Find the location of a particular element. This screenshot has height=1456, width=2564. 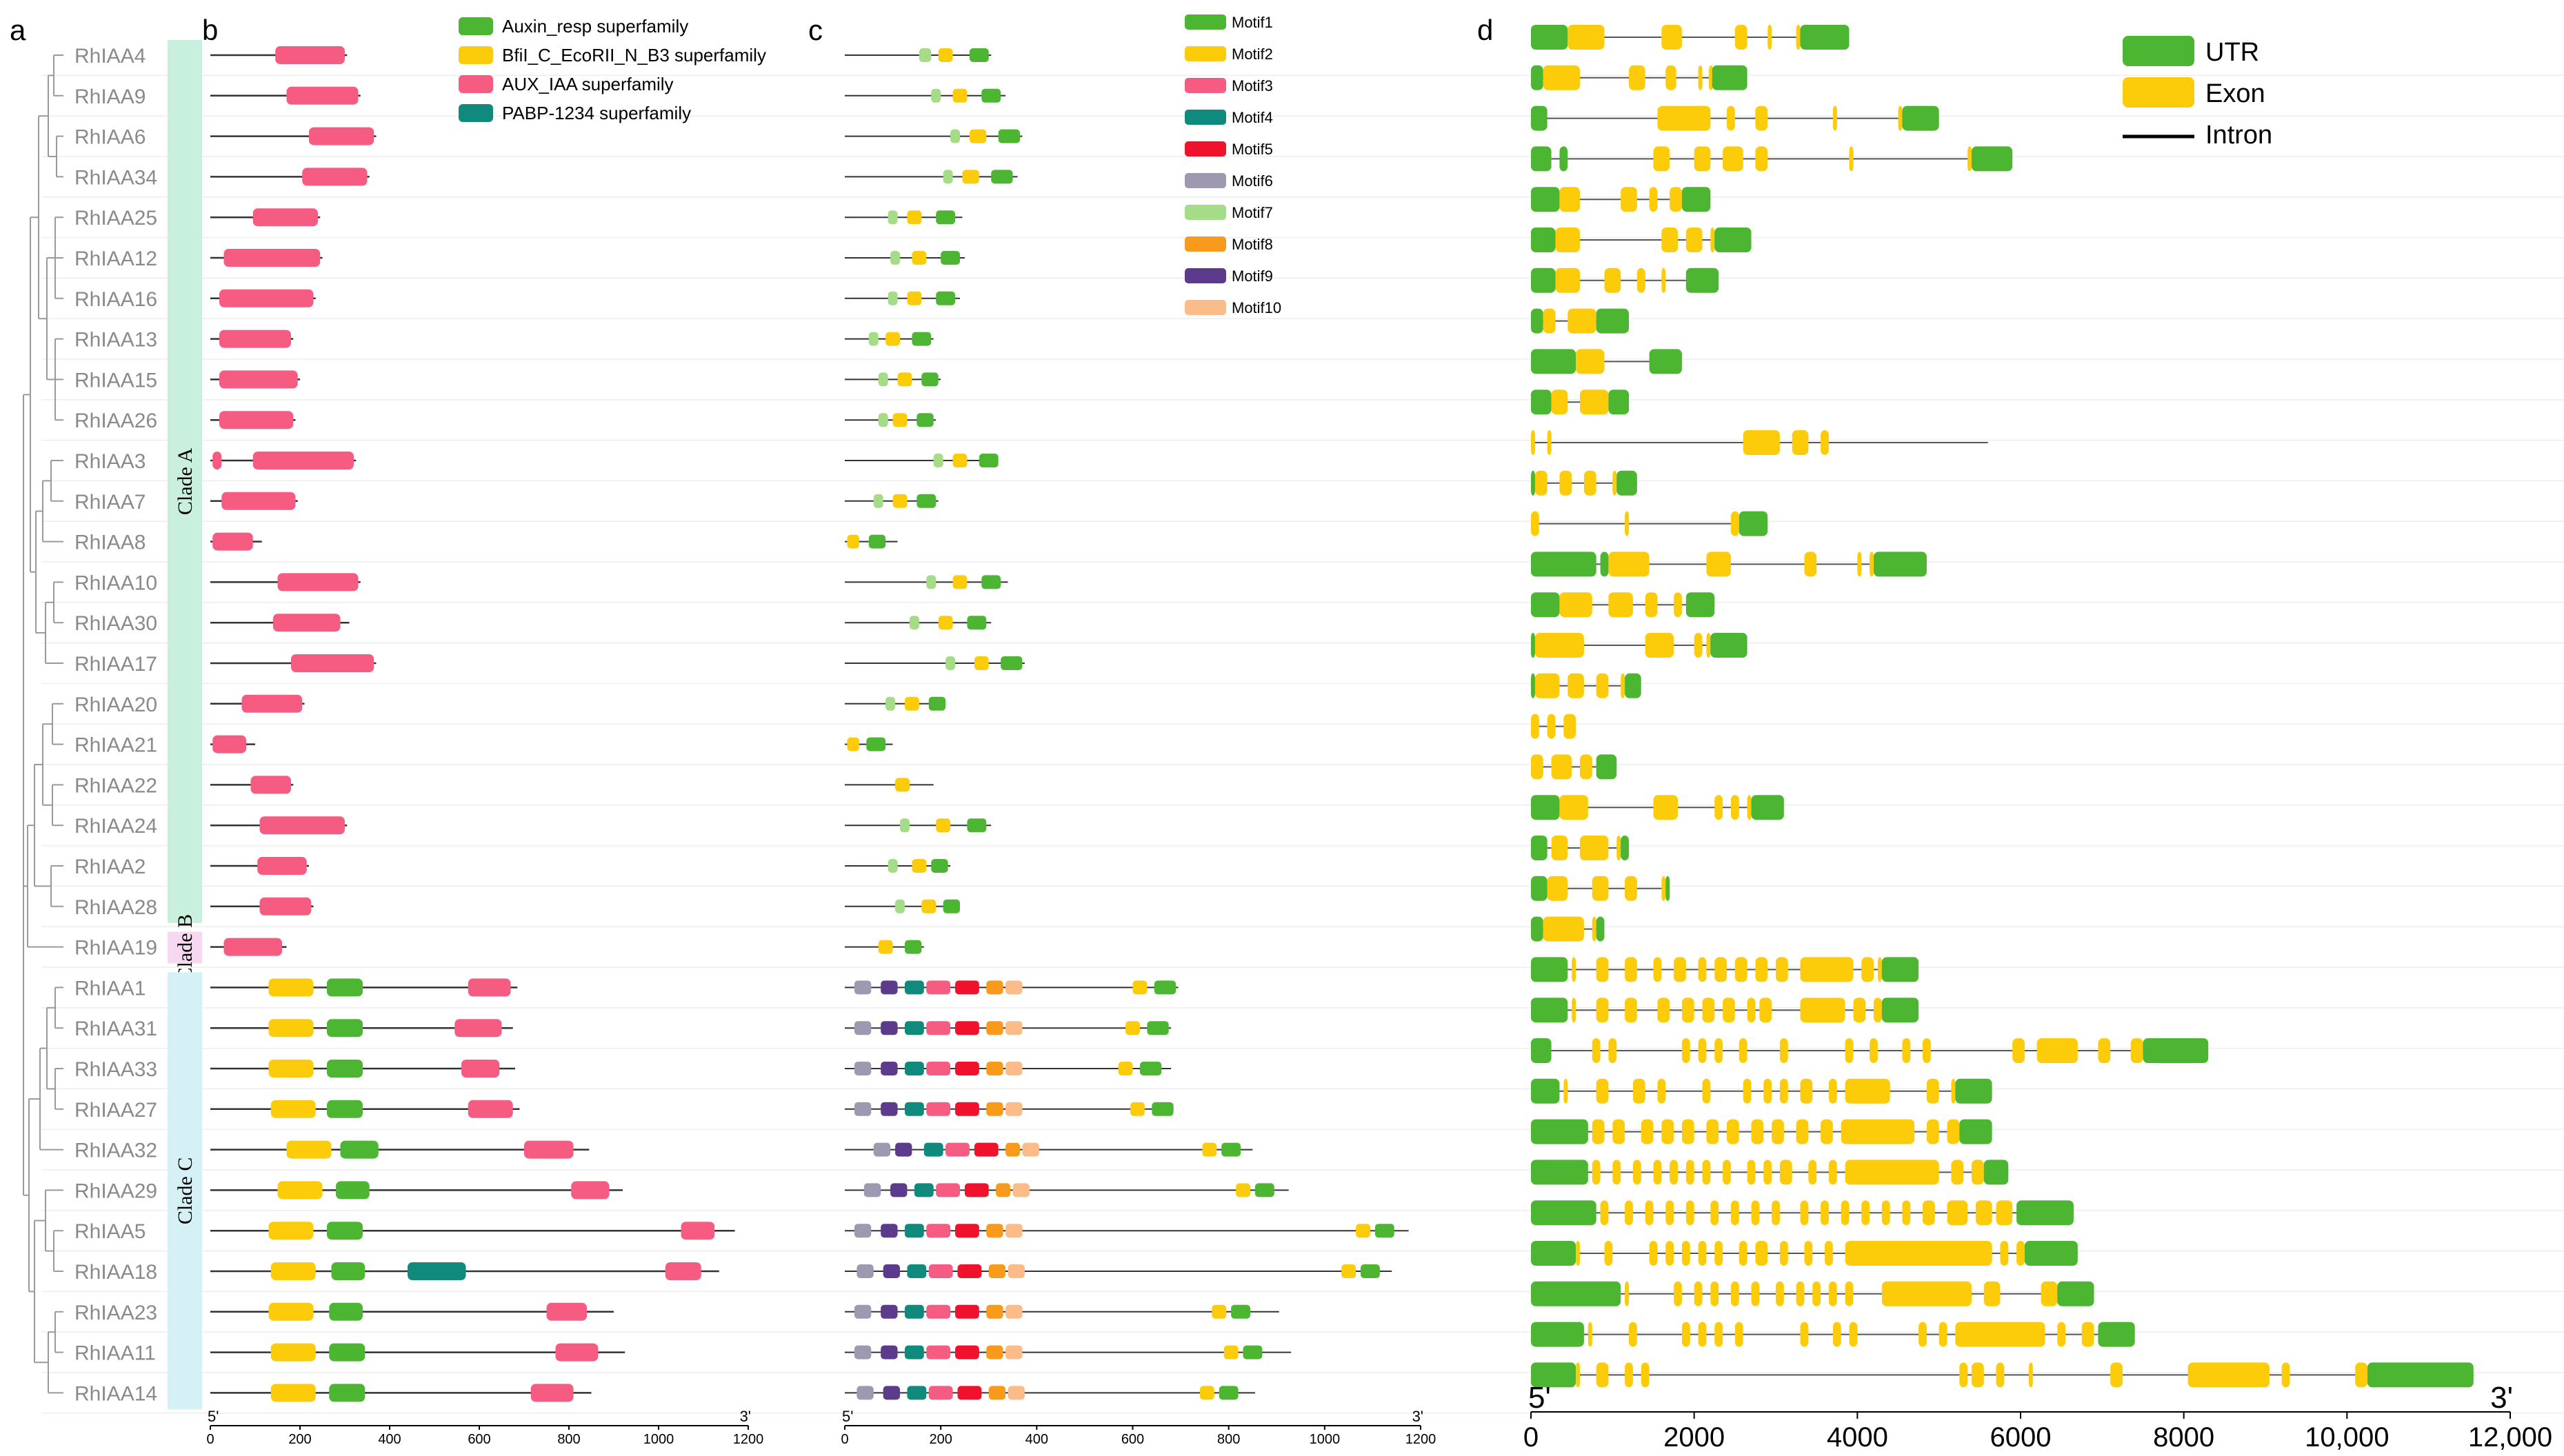

gene-label-rhiaa5: RhIAA5 is located at coordinates (110, 1231).